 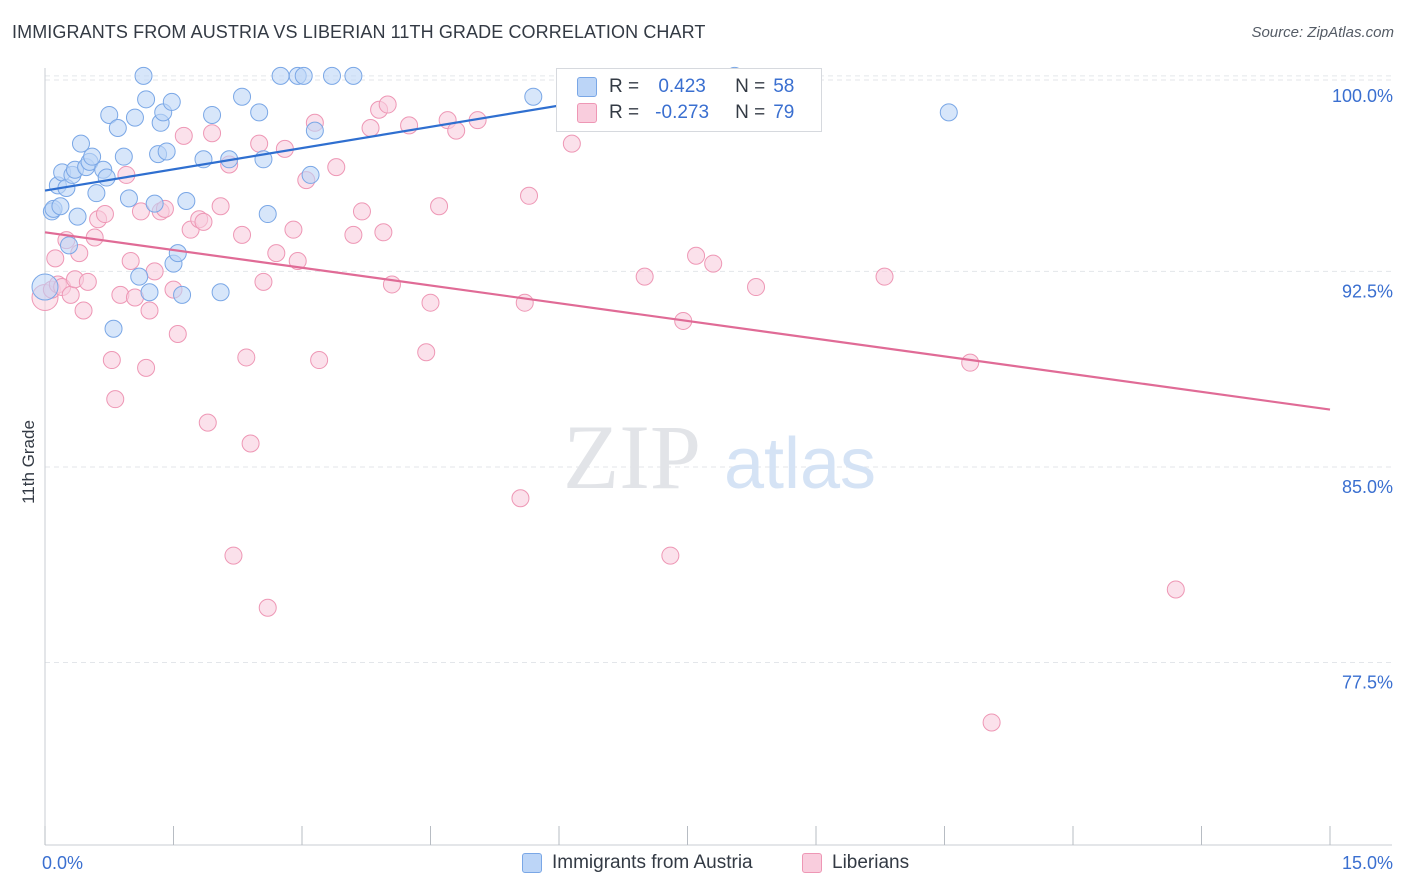 I want to click on legend-n-value-1: 58, so click(x=784, y=86).